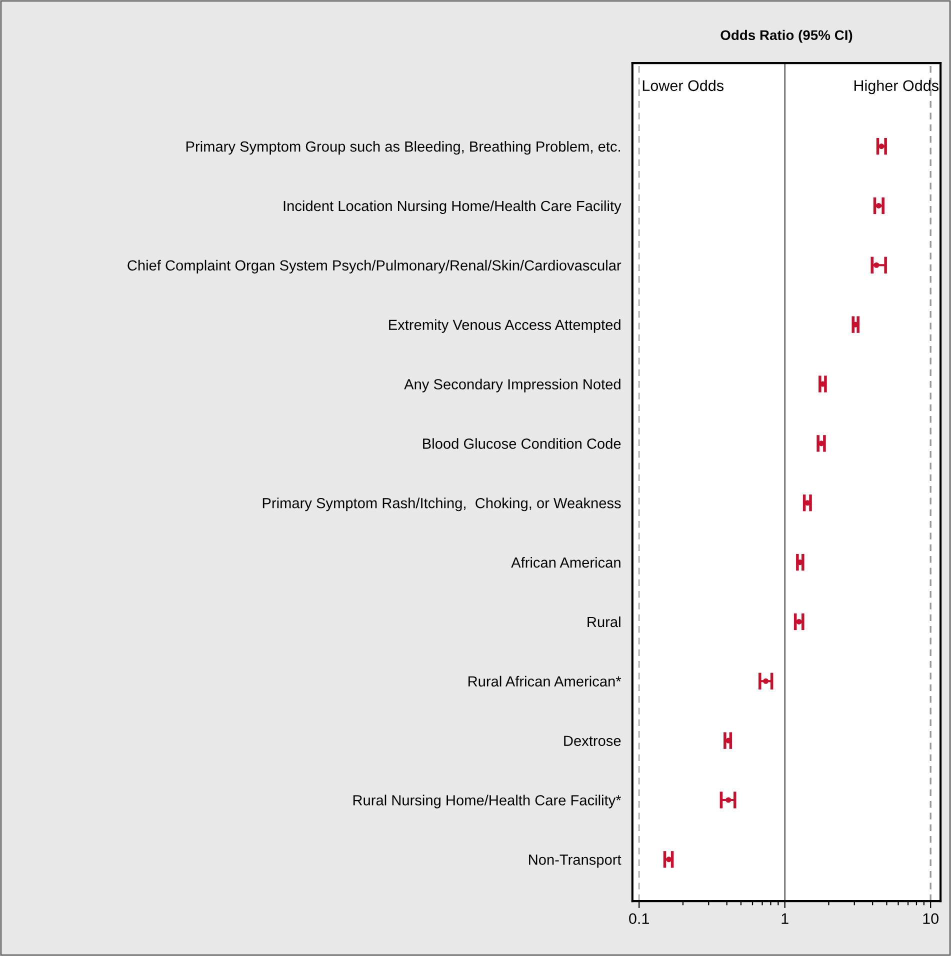 The width and height of the screenshot is (951, 956). Describe the element at coordinates (639, 918) in the screenshot. I see `x-tick-label: 0.1` at that location.